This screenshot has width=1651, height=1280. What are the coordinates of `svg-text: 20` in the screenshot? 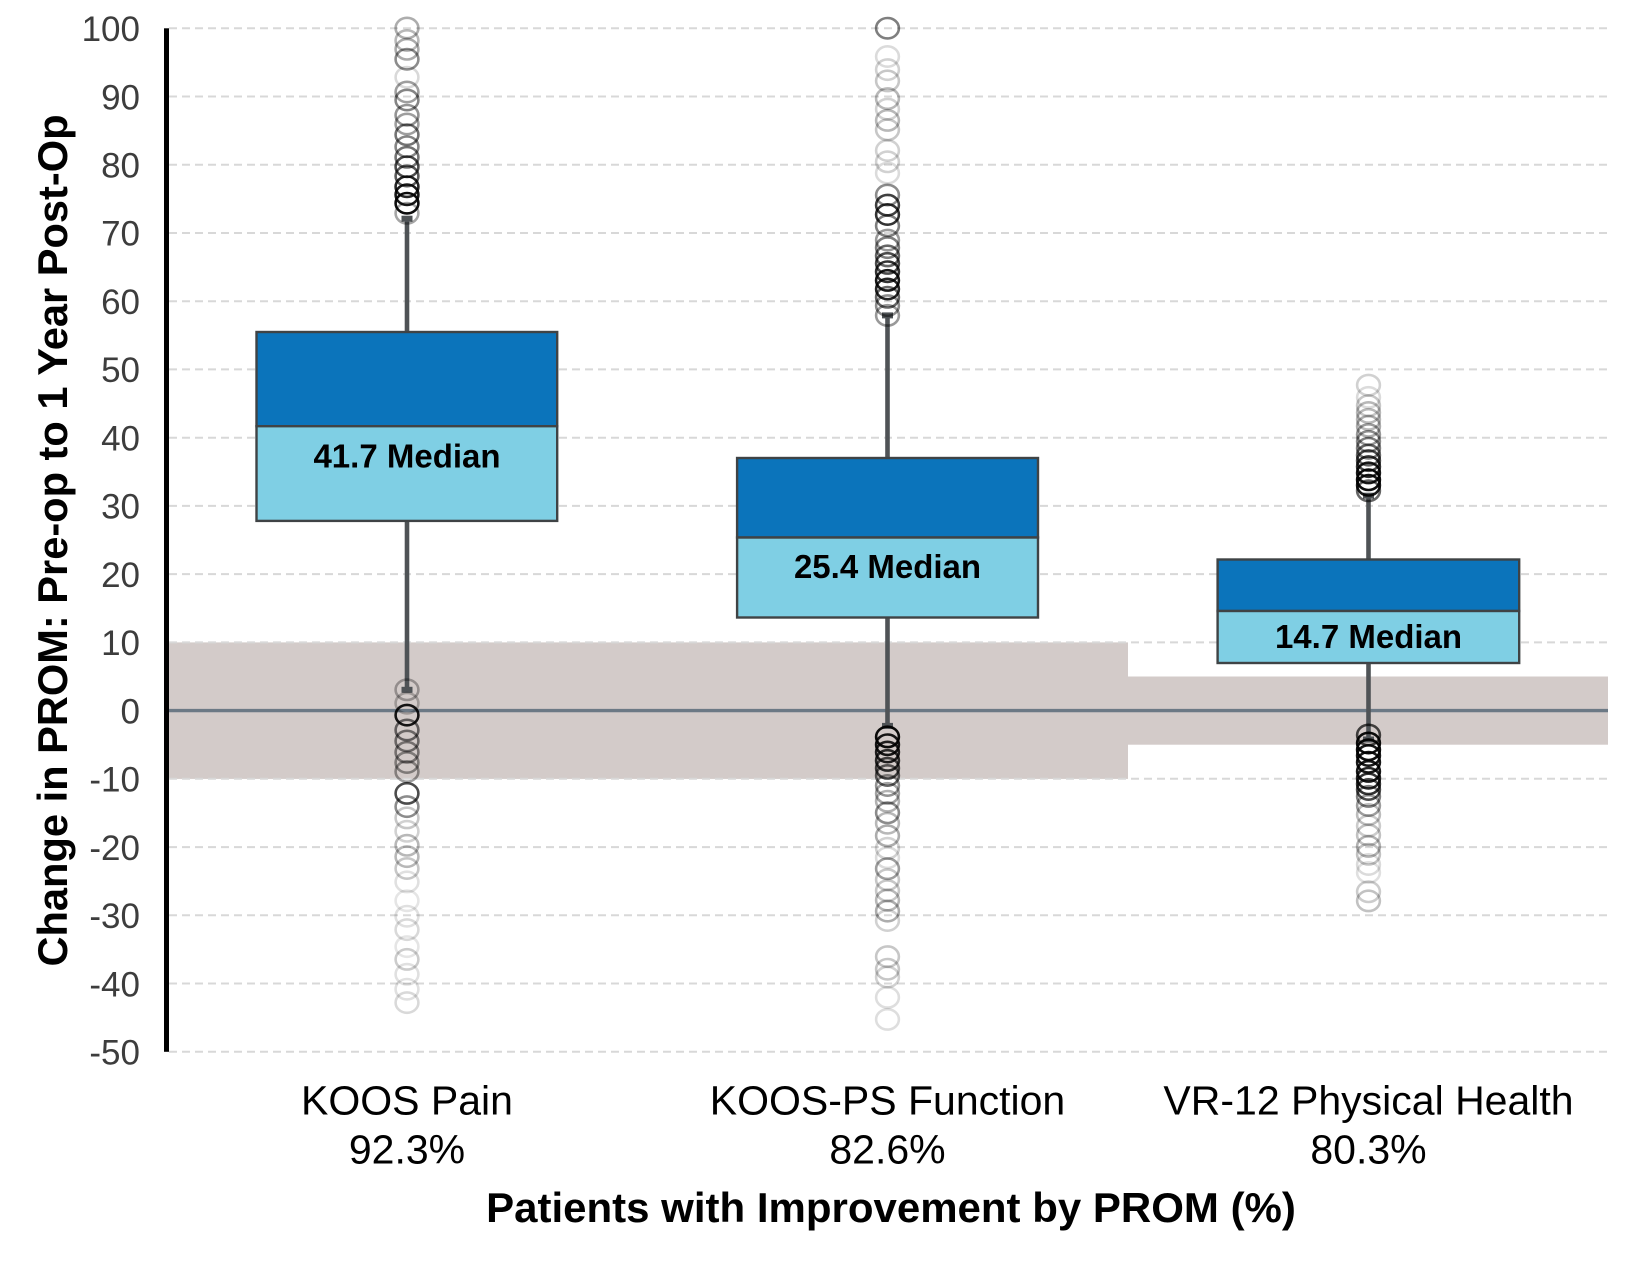 It's located at (120, 575).